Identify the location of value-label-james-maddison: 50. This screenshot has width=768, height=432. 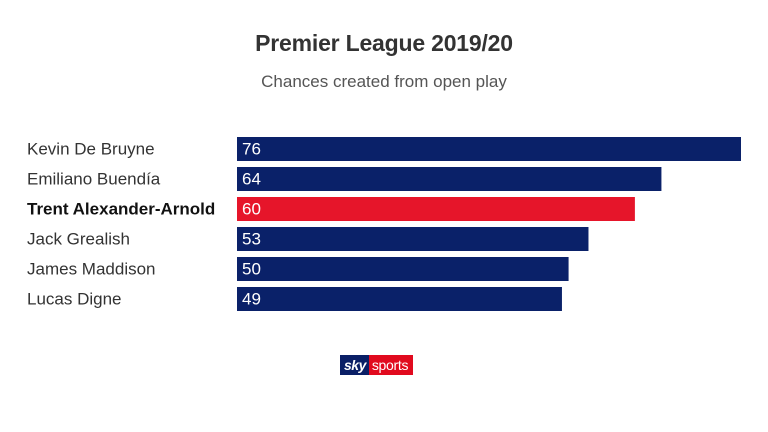
(251, 269).